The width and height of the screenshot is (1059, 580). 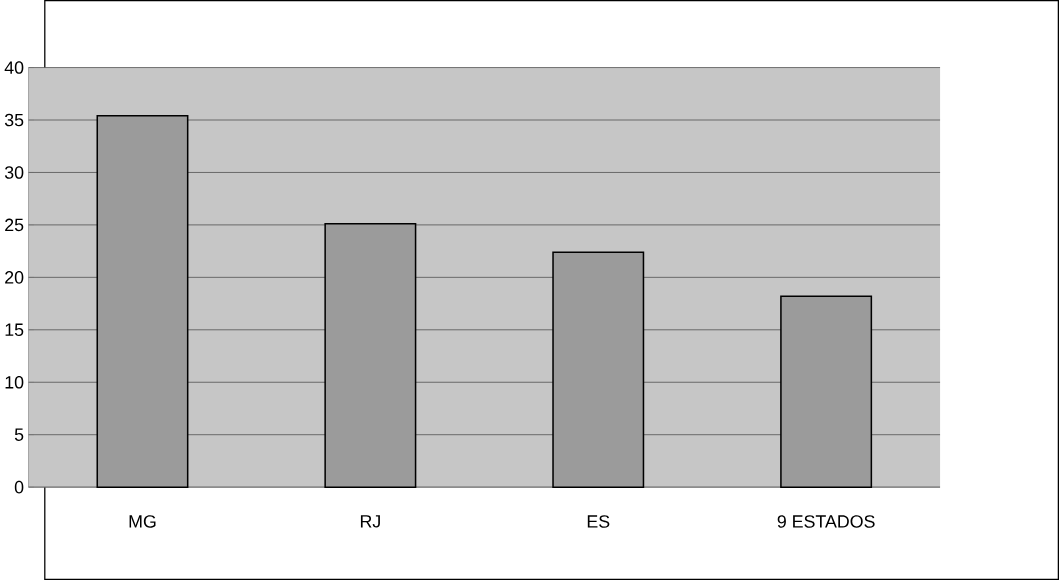 I want to click on y-tick-label: 35, so click(x=14, y=120).